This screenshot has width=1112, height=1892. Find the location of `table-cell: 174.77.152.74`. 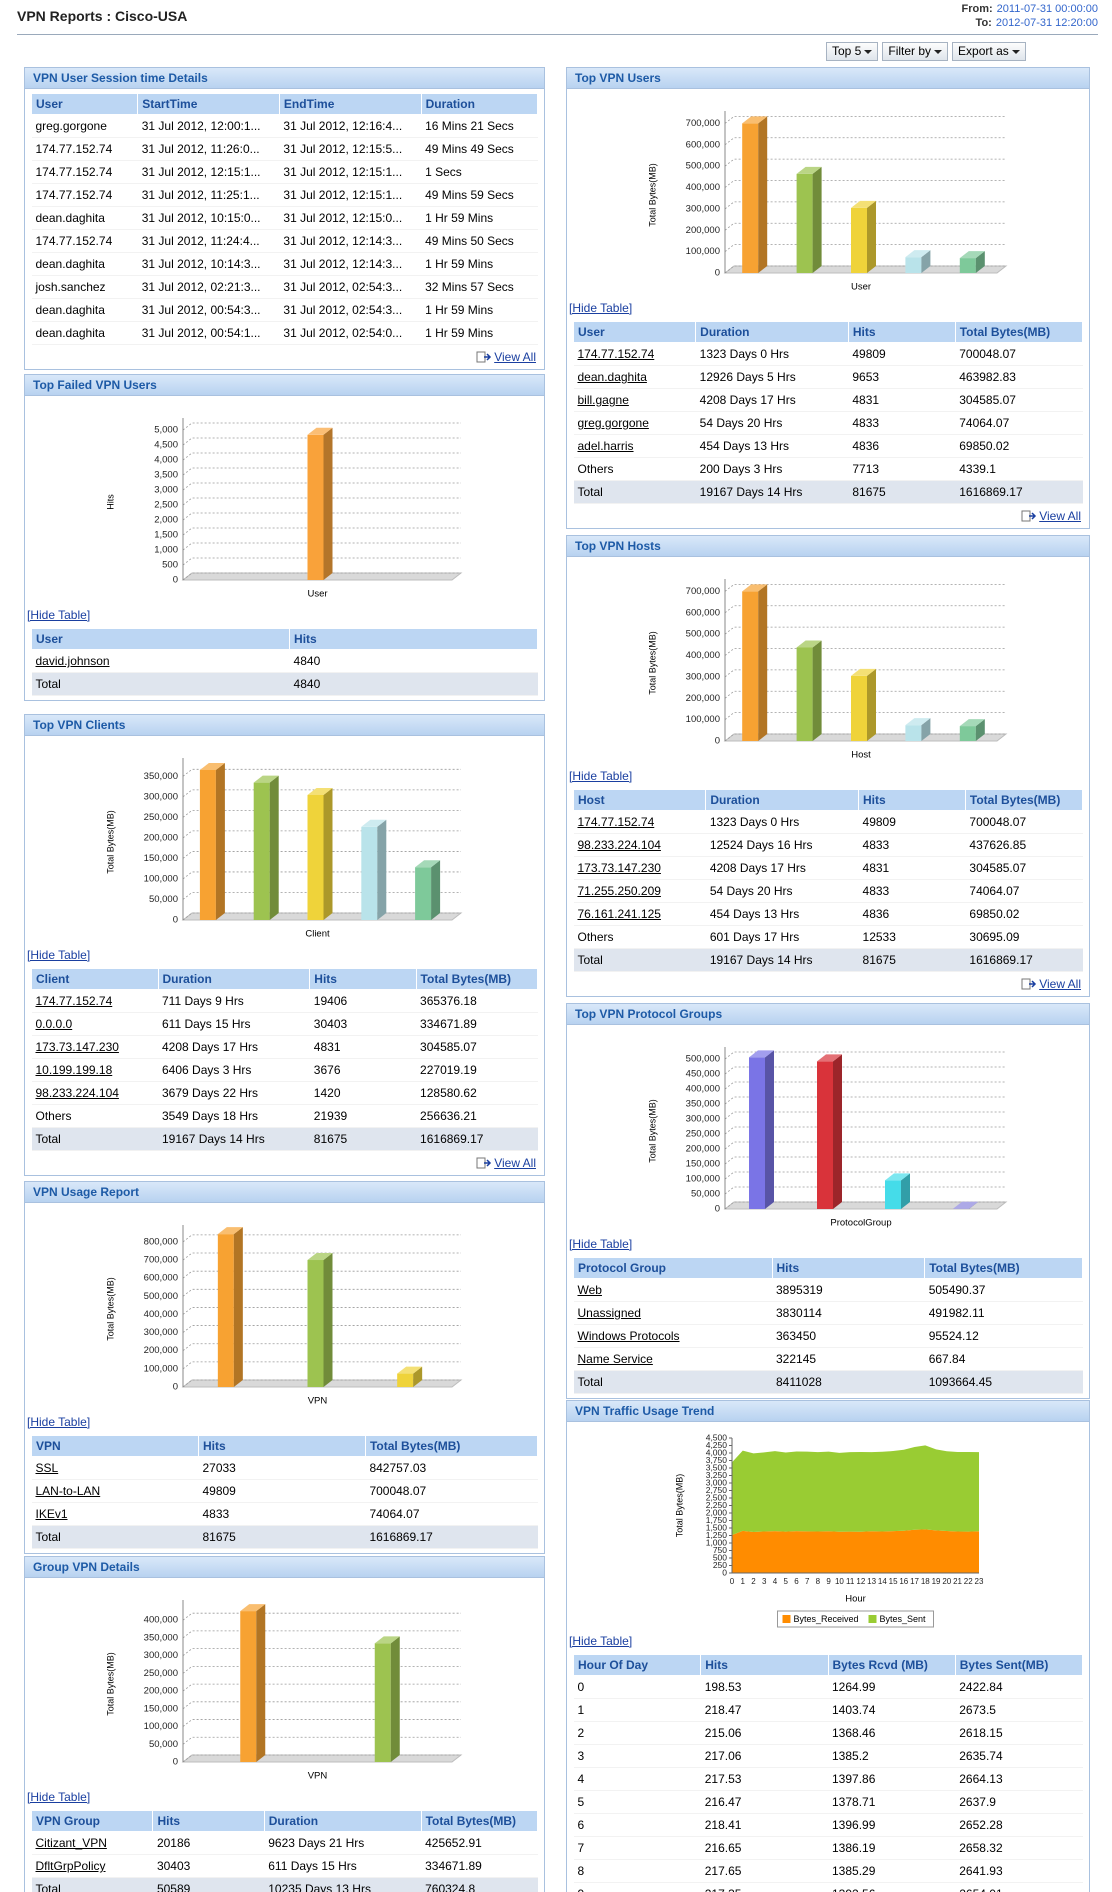

table-cell: 174.77.152.74 is located at coordinates (84, 172).